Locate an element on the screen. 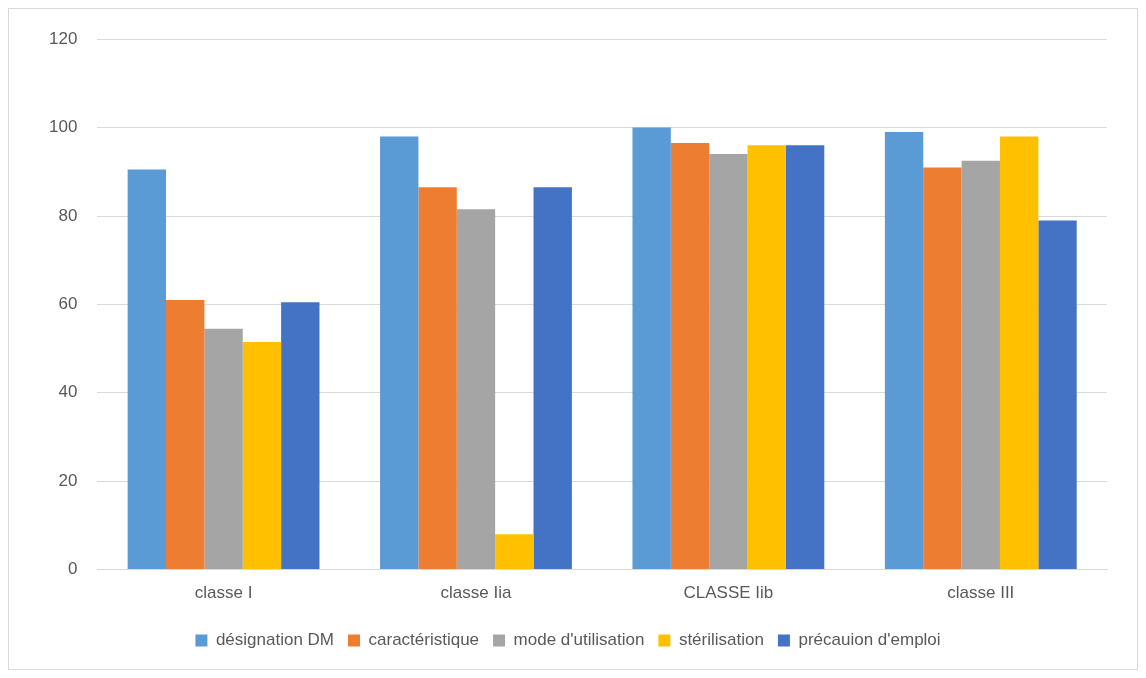 This screenshot has height=678, width=1146. x-tick-label: classe Iia is located at coordinates (476, 593).